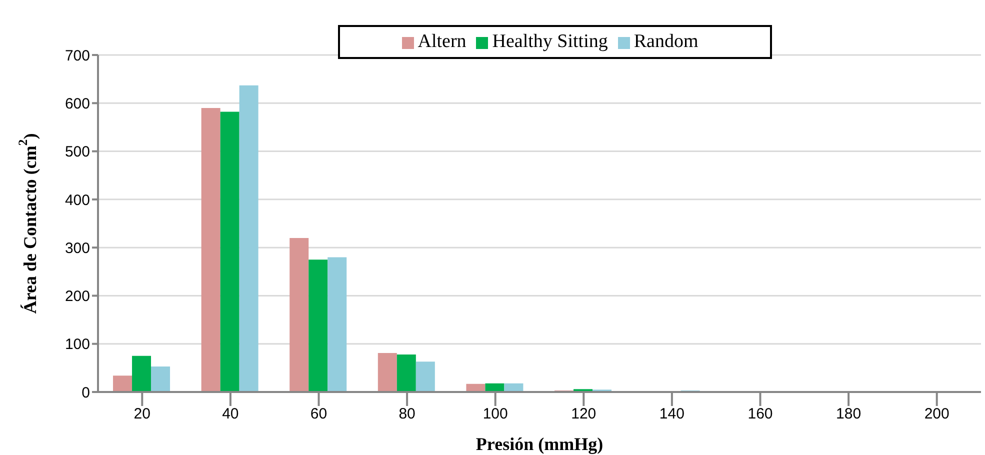 The width and height of the screenshot is (985, 455). Describe the element at coordinates (77, 248) in the screenshot. I see `y-tick-label: 300` at that location.